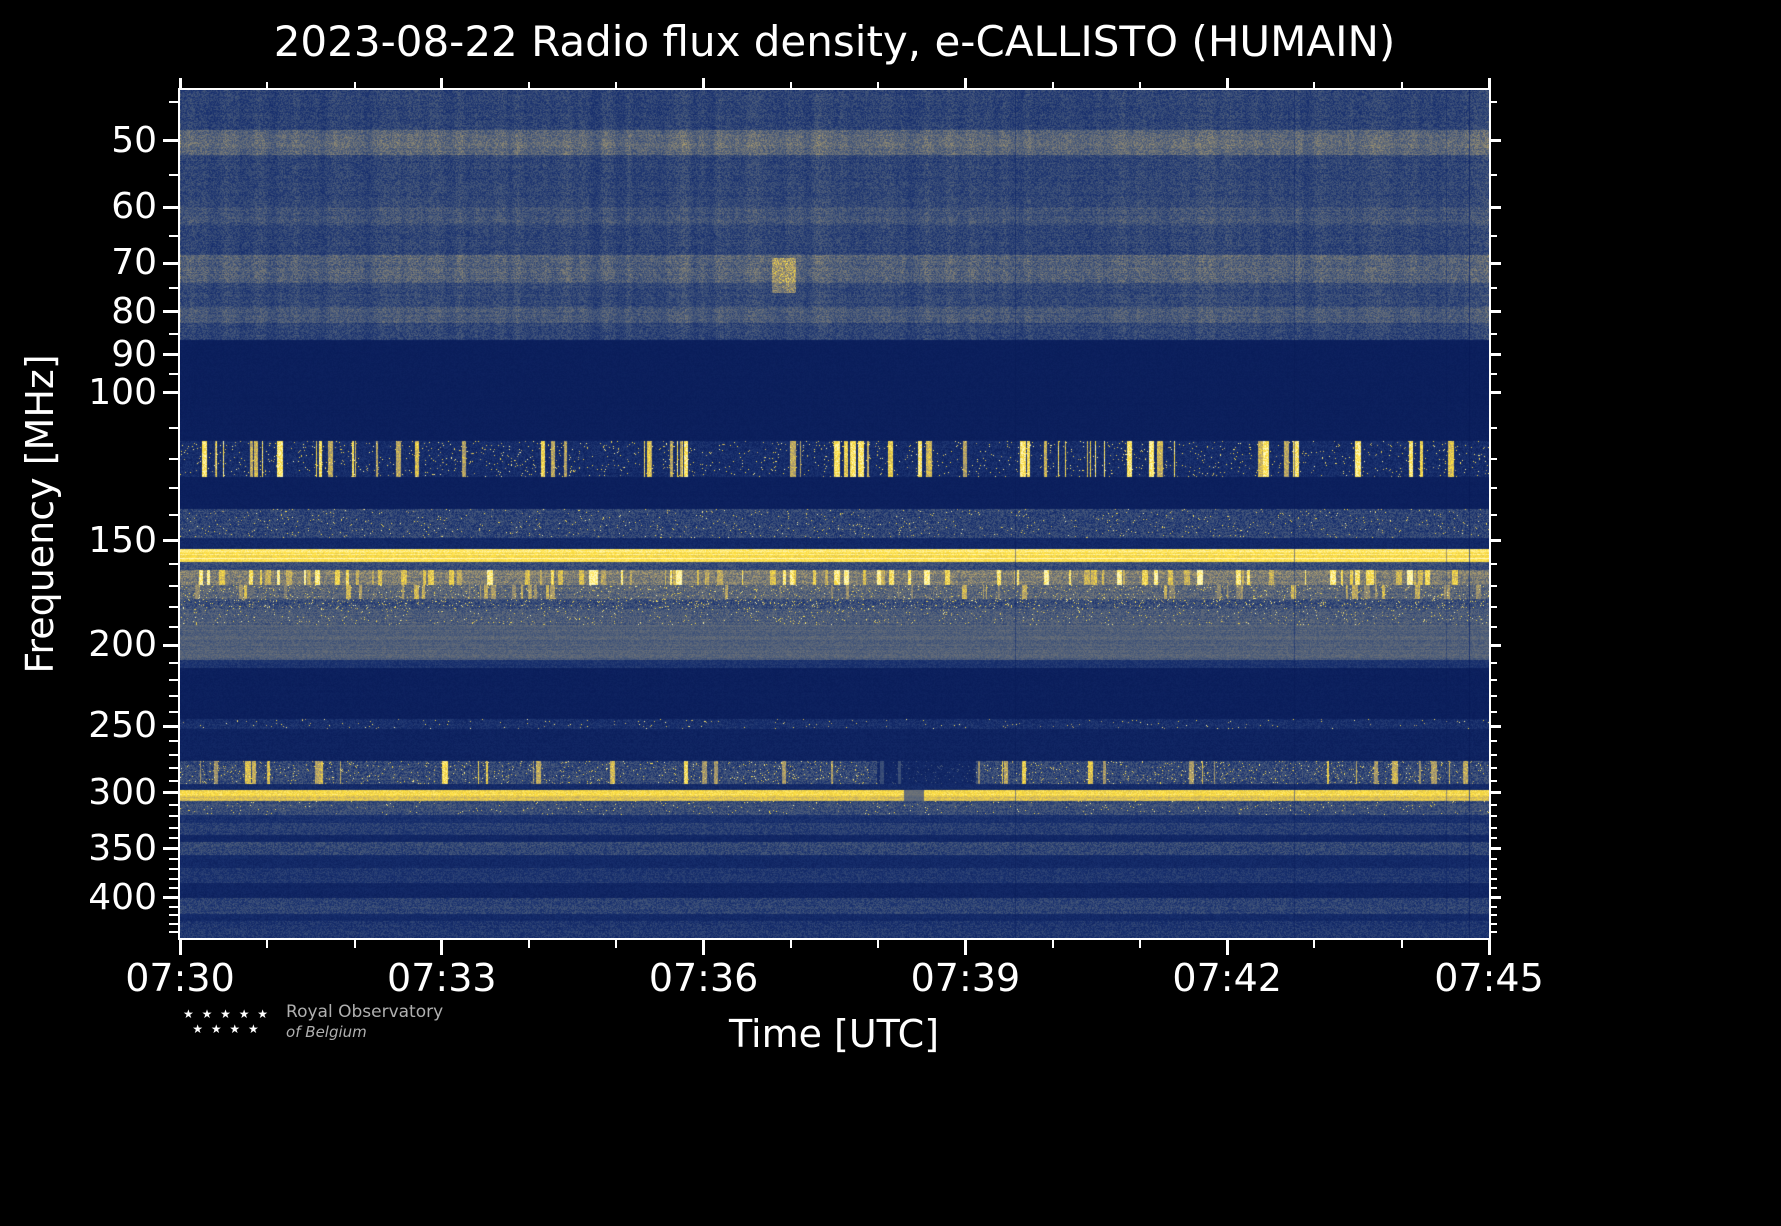 The image size is (1781, 1226). What do you see at coordinates (1489, 978) in the screenshot?
I see `x-tick-label: 07:45` at bounding box center [1489, 978].